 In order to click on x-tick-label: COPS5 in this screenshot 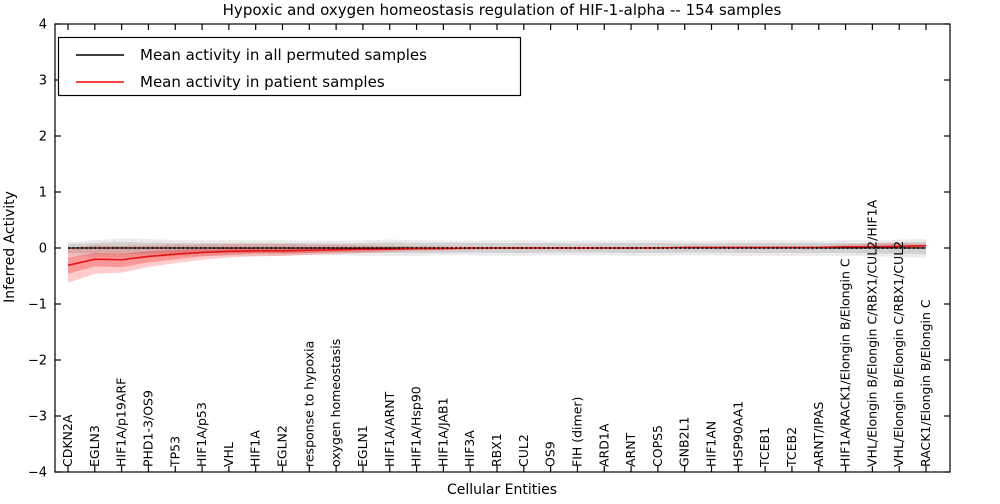, I will do `click(657, 446)`.